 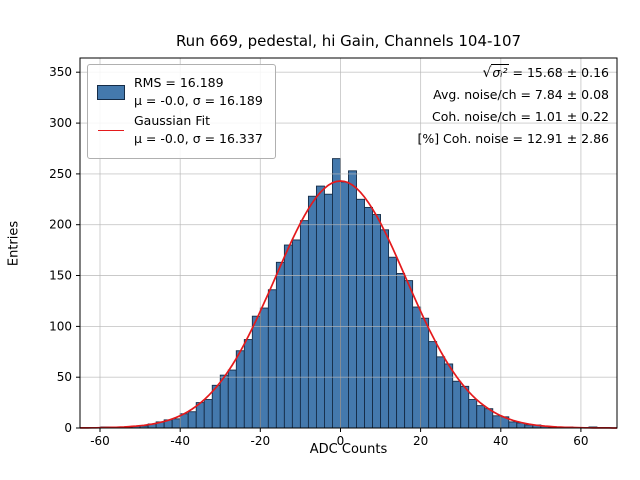 I want to click on svg-text: 40, so click(x=500, y=441).